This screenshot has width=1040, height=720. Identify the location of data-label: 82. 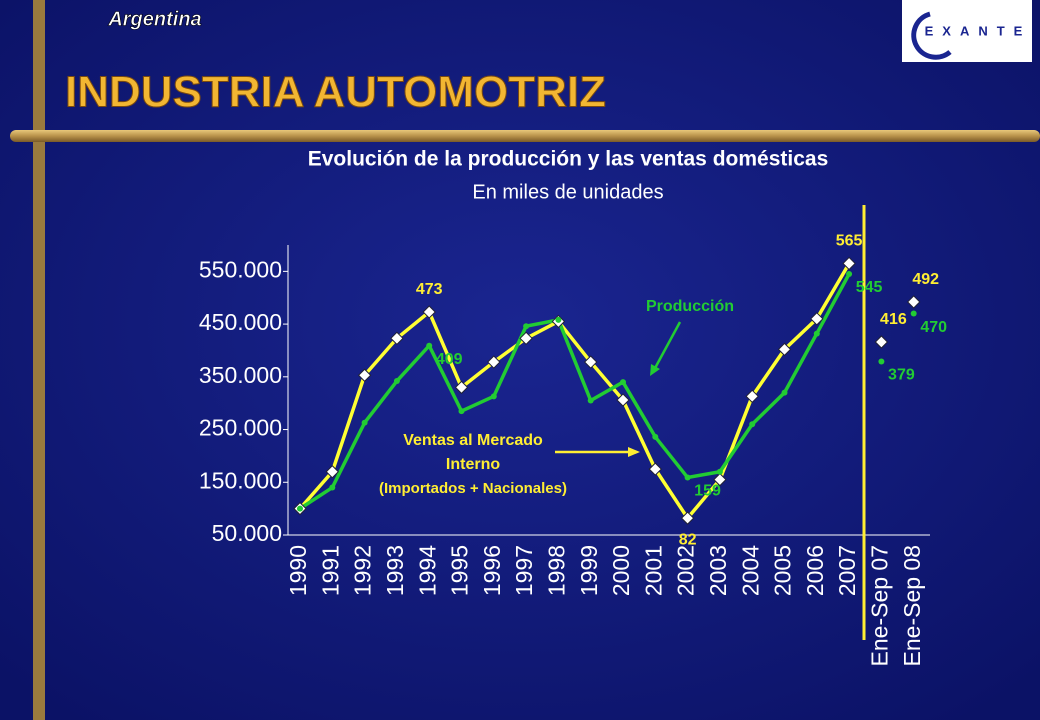
(688, 539).